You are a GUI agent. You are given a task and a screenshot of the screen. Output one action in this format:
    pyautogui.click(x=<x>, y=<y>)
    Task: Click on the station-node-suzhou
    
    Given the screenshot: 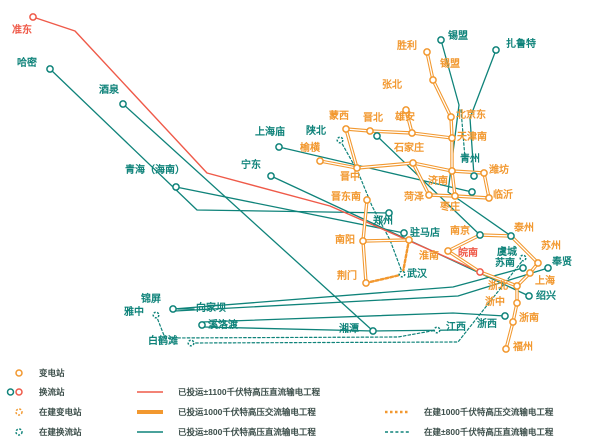 What is the action you would take?
    pyautogui.click(x=538, y=263)
    